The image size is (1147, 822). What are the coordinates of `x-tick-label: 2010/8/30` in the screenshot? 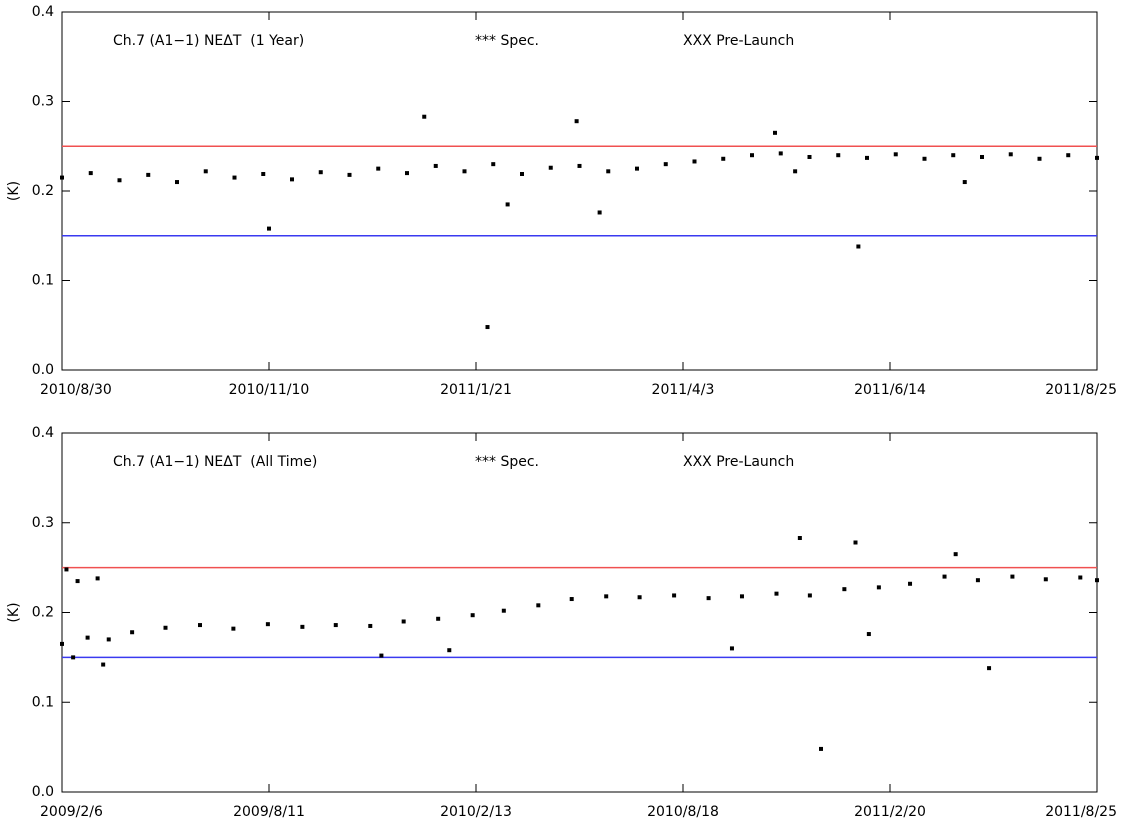 It's located at (76, 390).